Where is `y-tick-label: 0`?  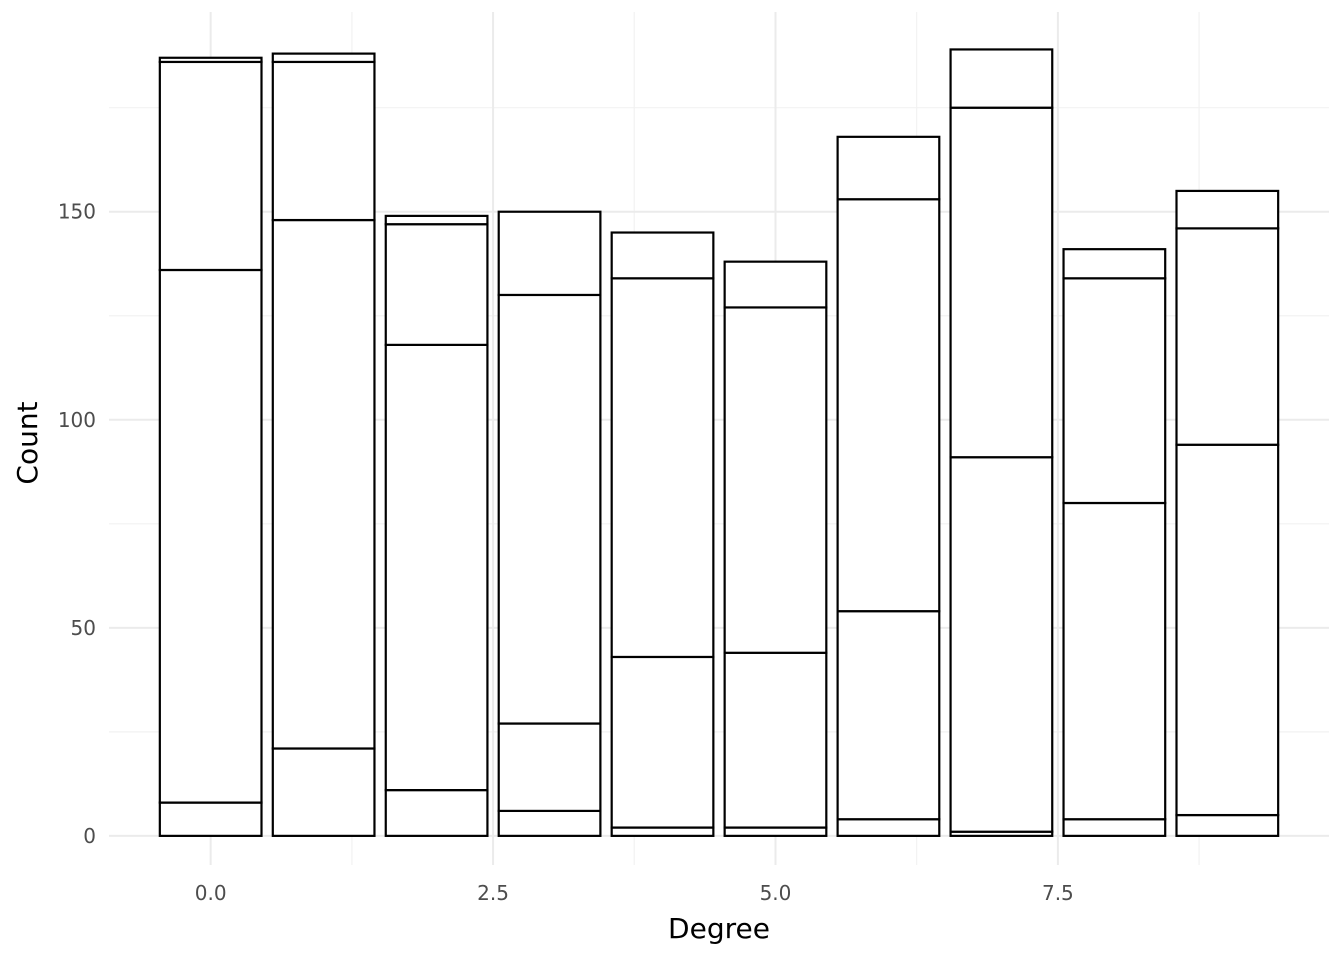
y-tick-label: 0 is located at coordinates (89, 836).